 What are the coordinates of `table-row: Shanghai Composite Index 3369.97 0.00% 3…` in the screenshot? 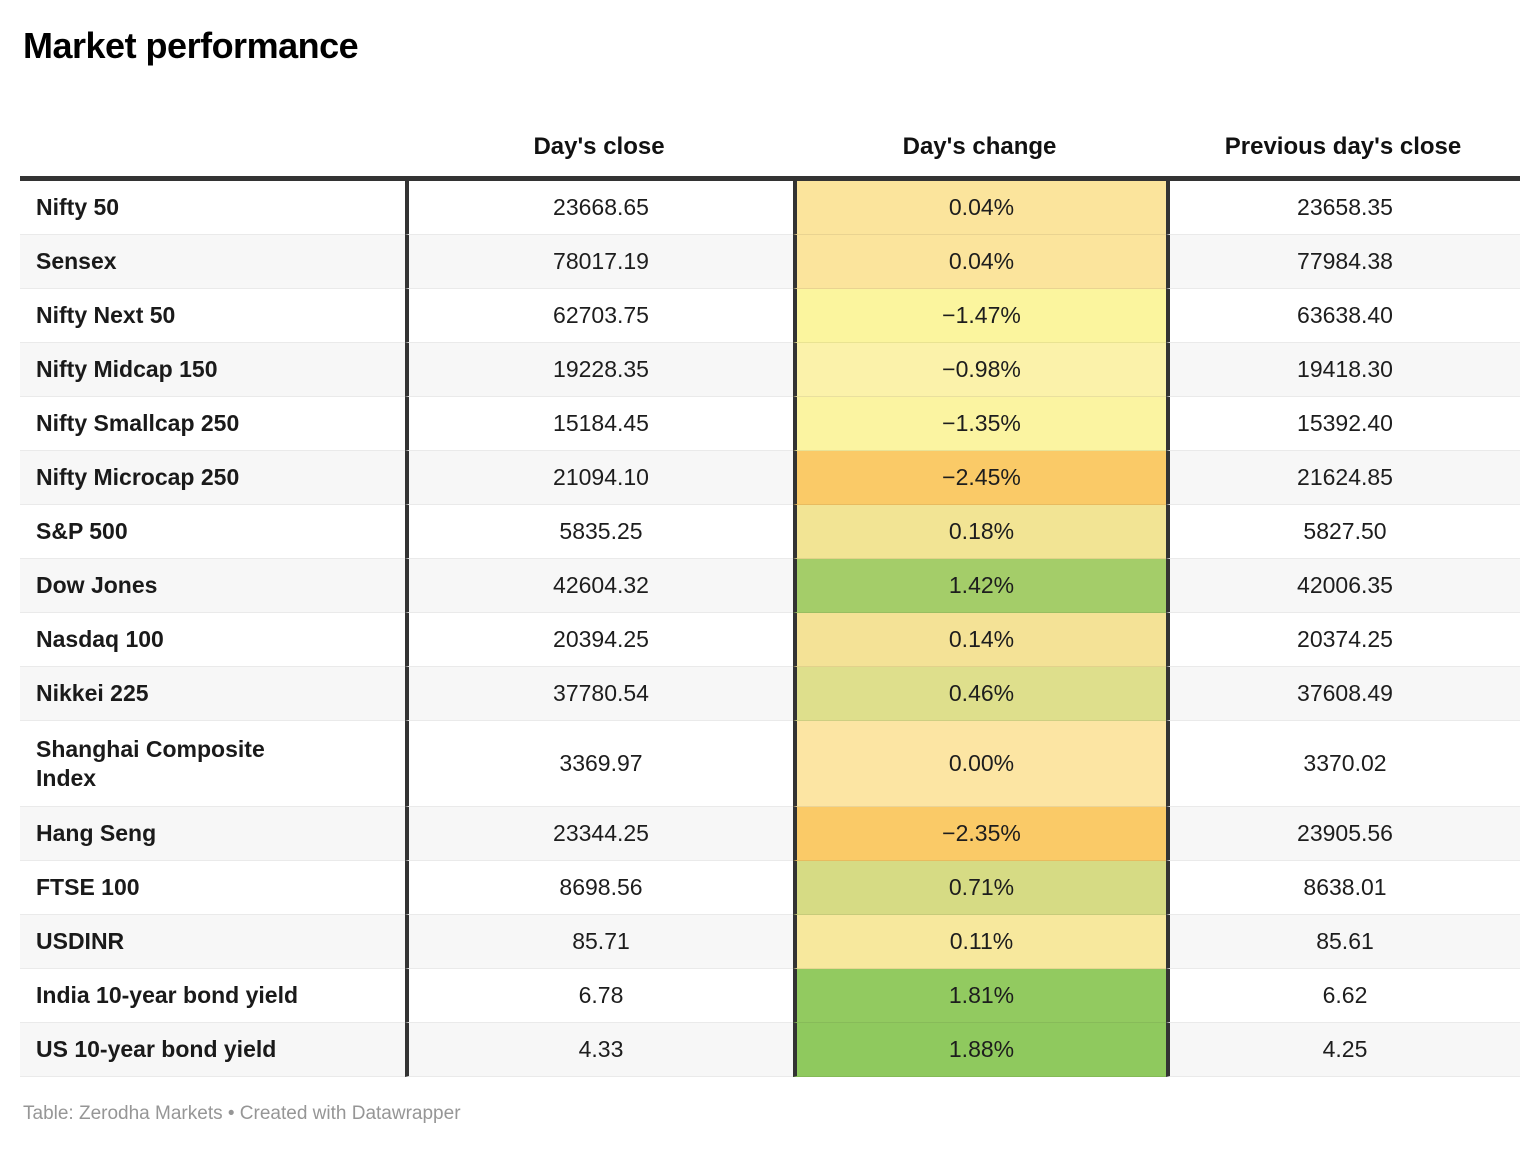 It's located at (770, 764).